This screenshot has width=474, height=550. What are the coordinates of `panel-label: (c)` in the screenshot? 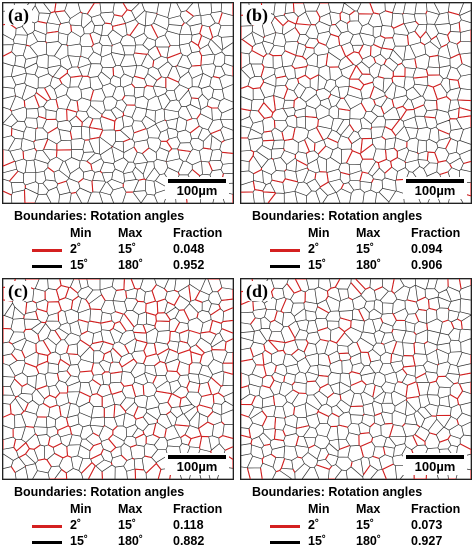 It's located at (18, 291).